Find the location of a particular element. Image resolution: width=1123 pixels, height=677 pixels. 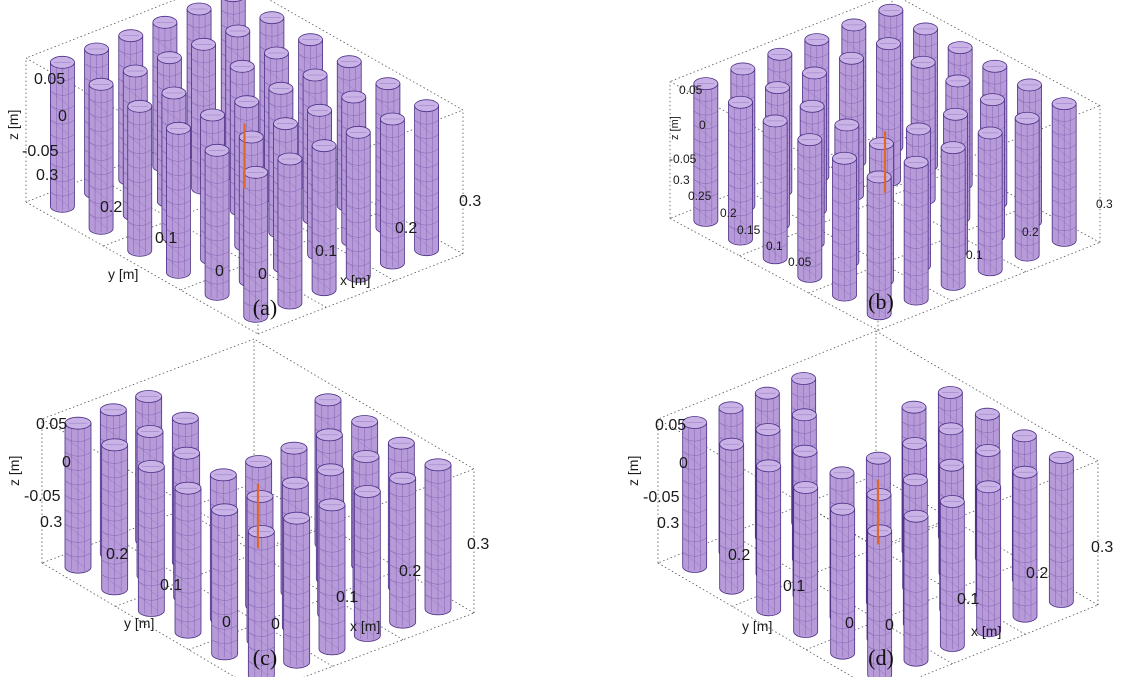

panel-caption-c: (c) is located at coordinates (265, 658).